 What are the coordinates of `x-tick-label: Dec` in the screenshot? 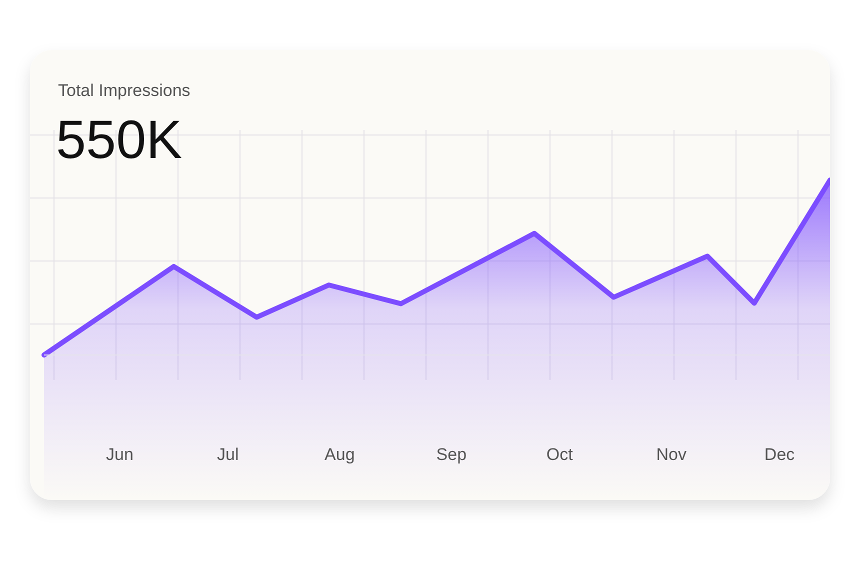 It's located at (780, 454).